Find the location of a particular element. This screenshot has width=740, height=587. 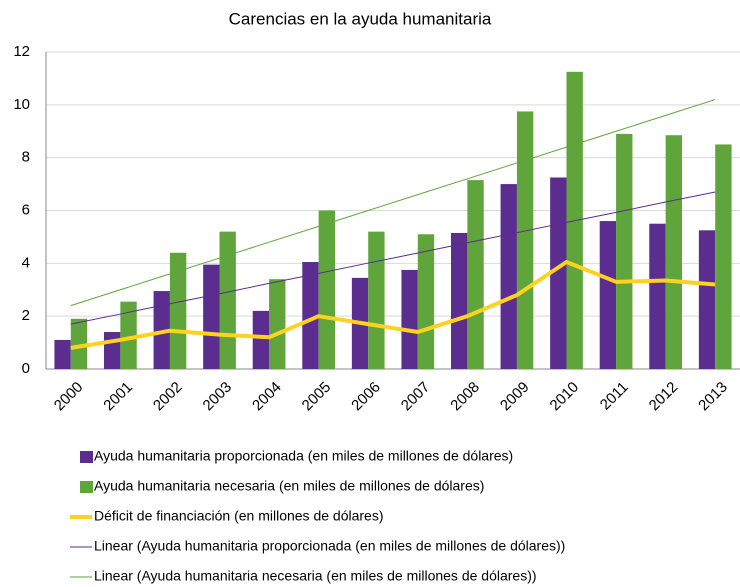

x-tick-label: 2009 is located at coordinates (515, 397).